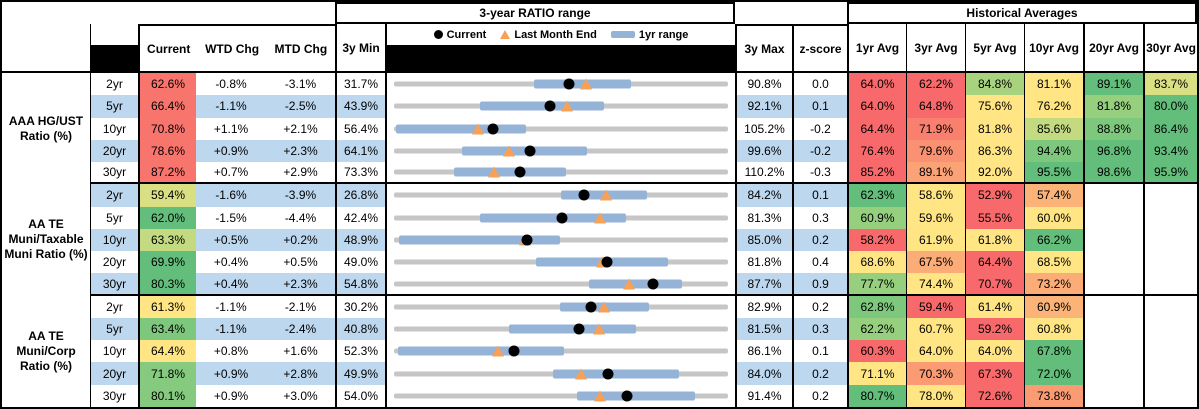 The width and height of the screenshot is (1199, 409). What do you see at coordinates (167, 195) in the screenshot?
I see `cell-current: 59.4%` at bounding box center [167, 195].